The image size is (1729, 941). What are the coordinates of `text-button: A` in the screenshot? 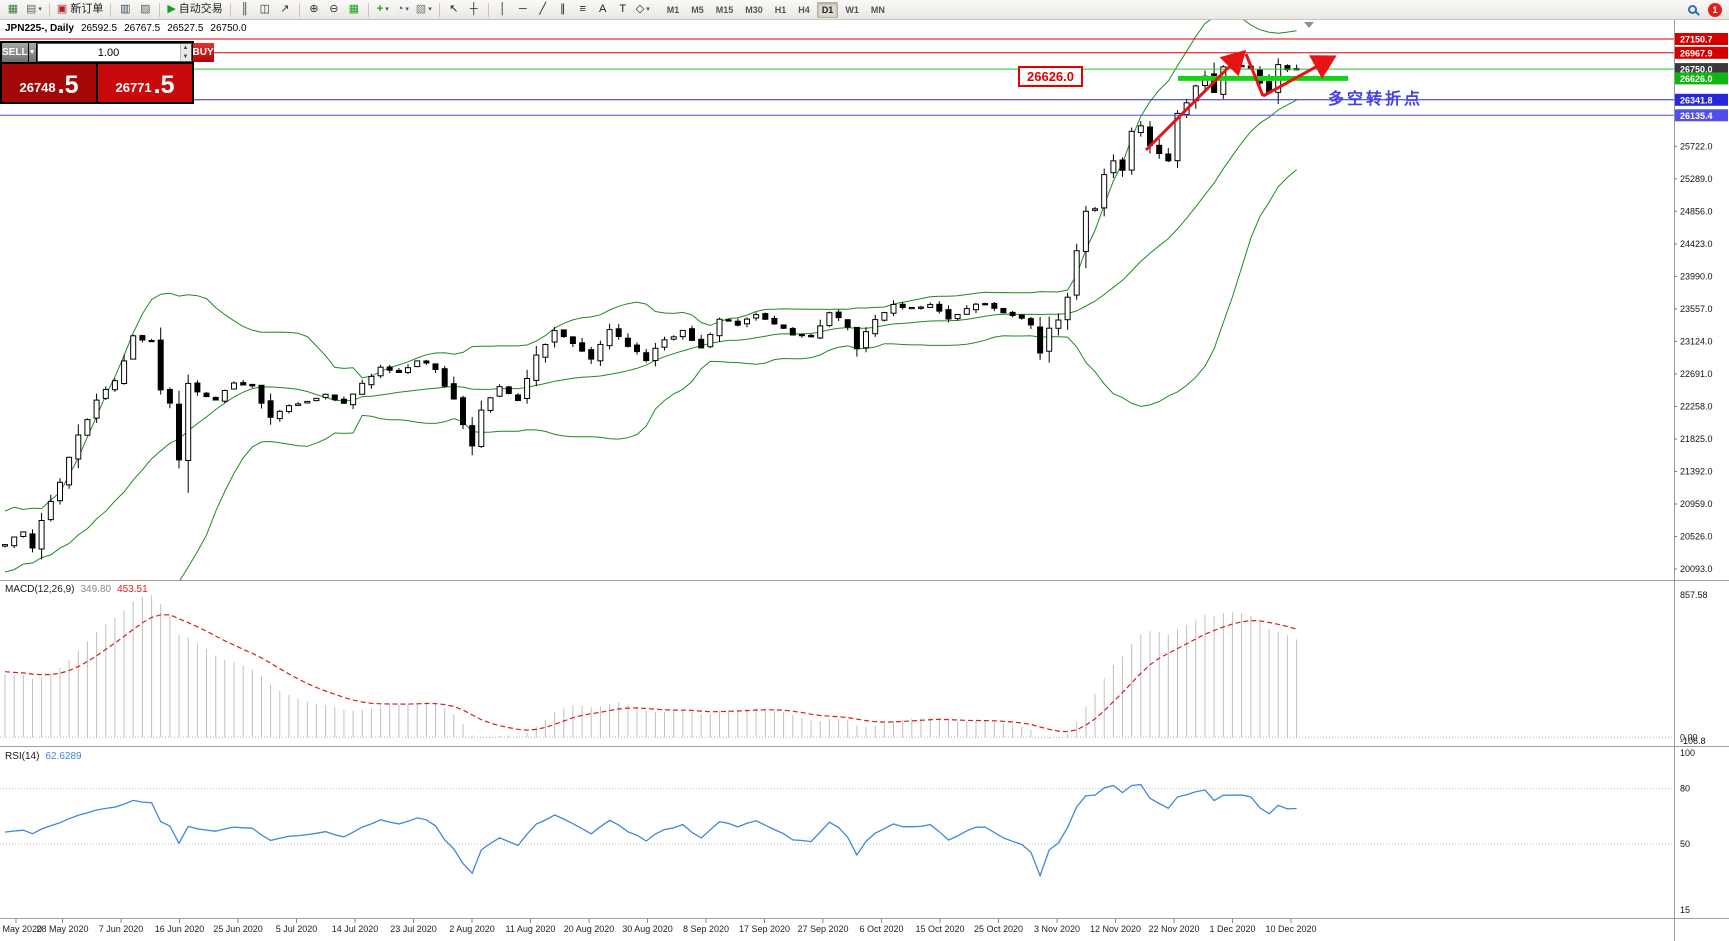 It's located at (603, 9).